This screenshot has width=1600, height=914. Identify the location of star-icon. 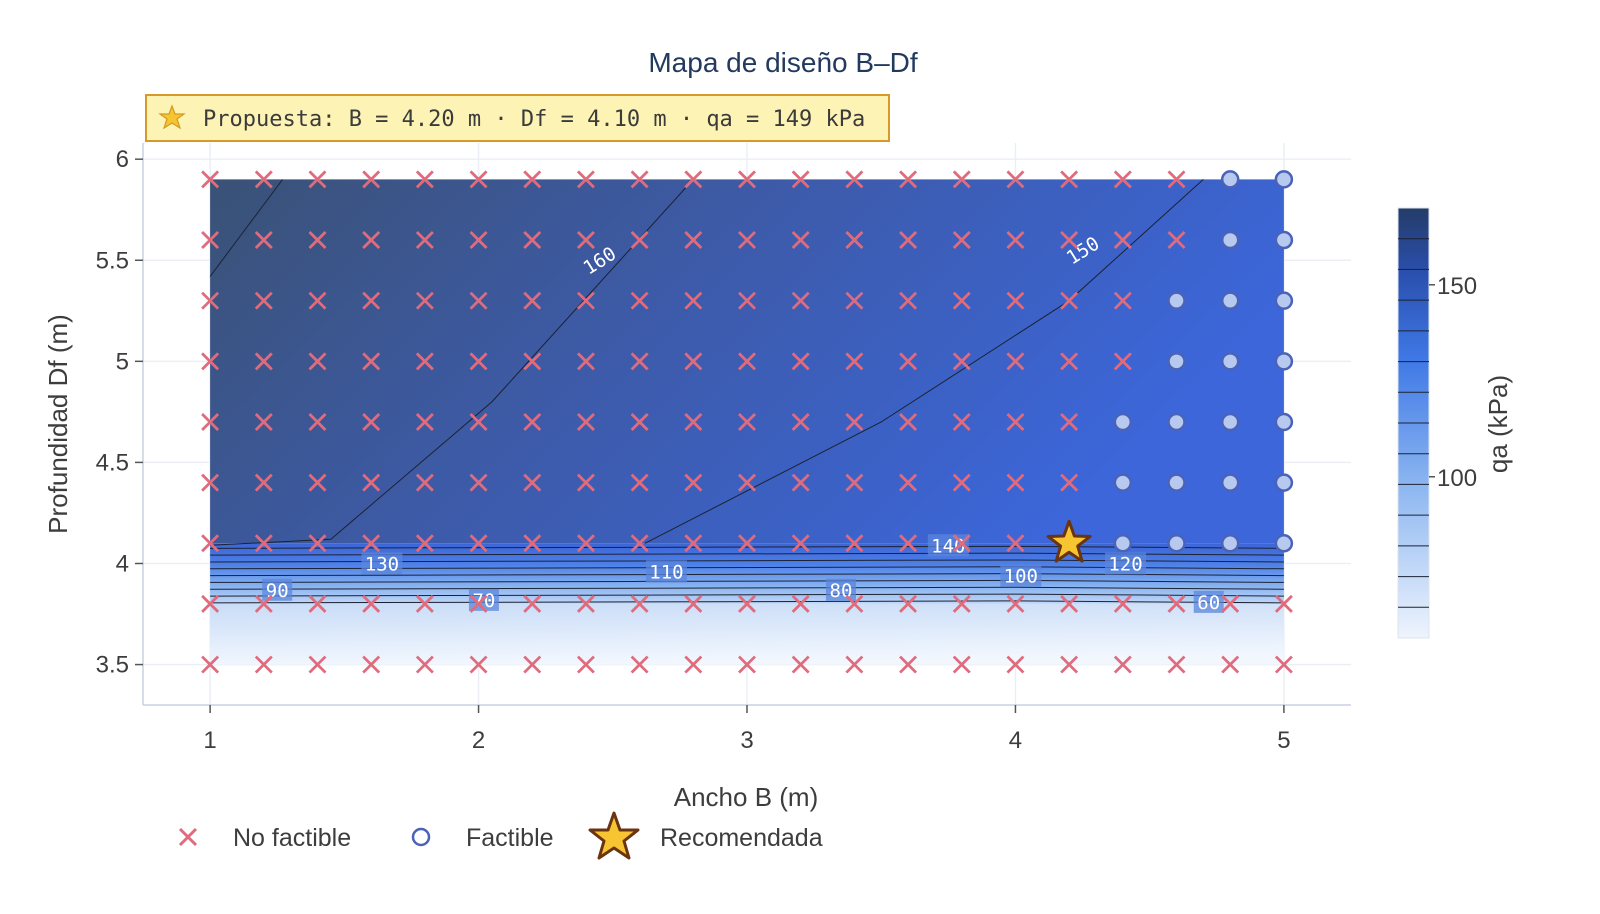
(172, 117).